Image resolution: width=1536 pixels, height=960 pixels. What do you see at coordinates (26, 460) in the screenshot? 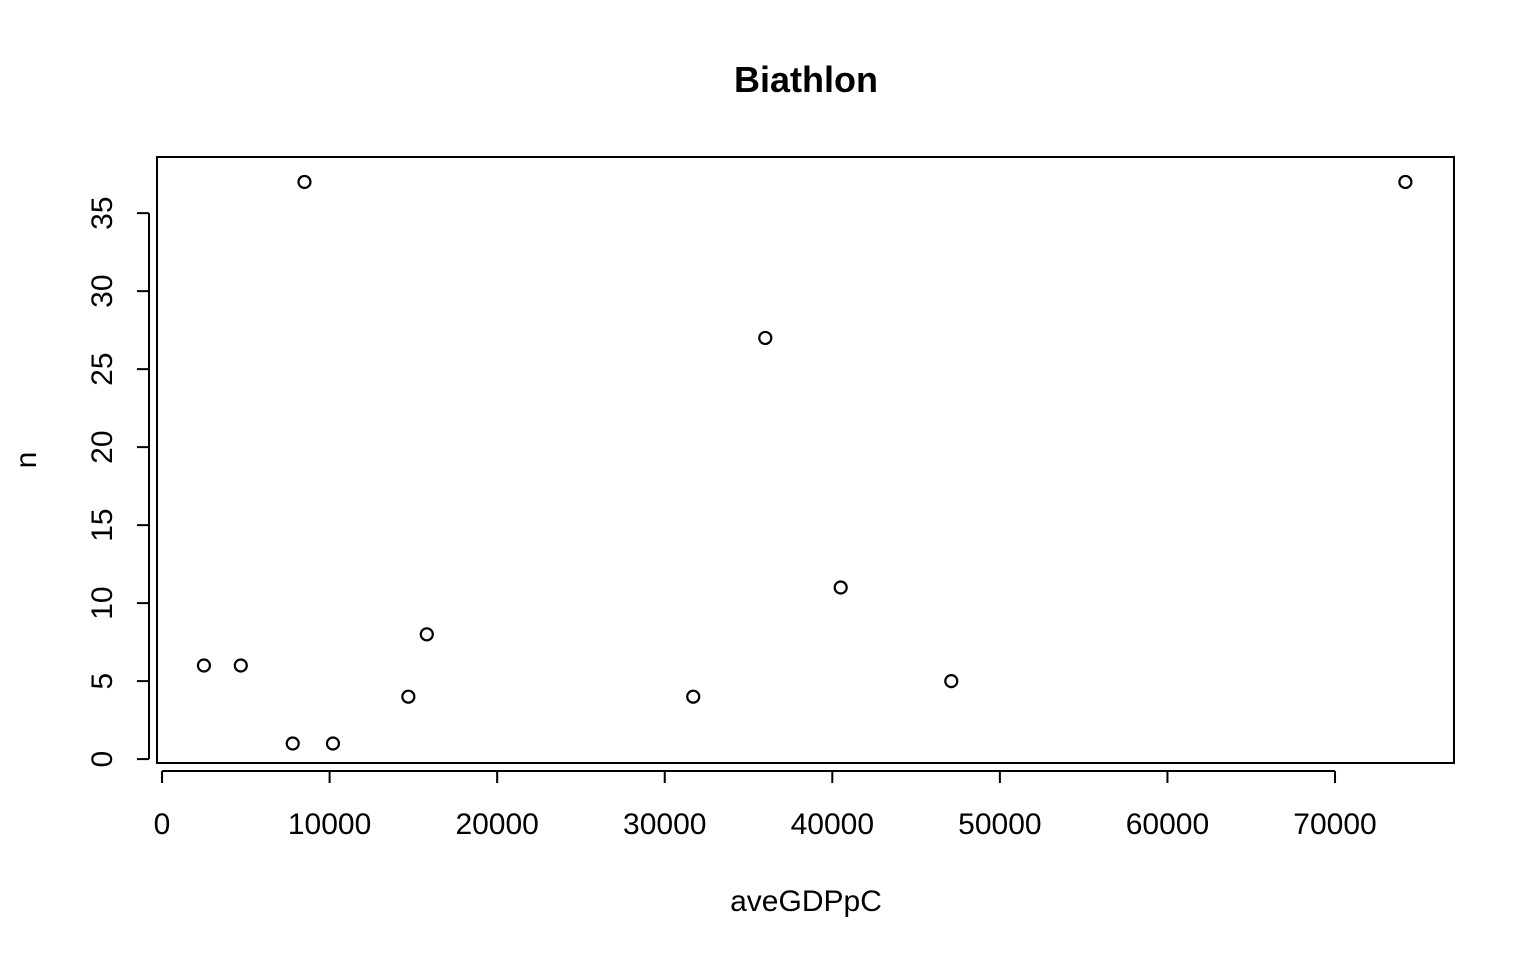
I see `y-axis-label: n` at bounding box center [26, 460].